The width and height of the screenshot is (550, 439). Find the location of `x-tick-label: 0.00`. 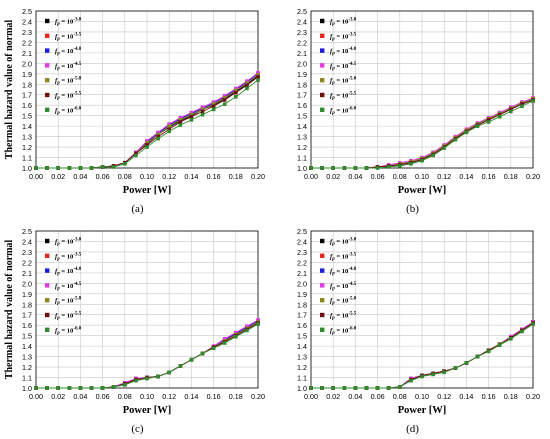

x-tick-label: 0.00 is located at coordinates (36, 176).